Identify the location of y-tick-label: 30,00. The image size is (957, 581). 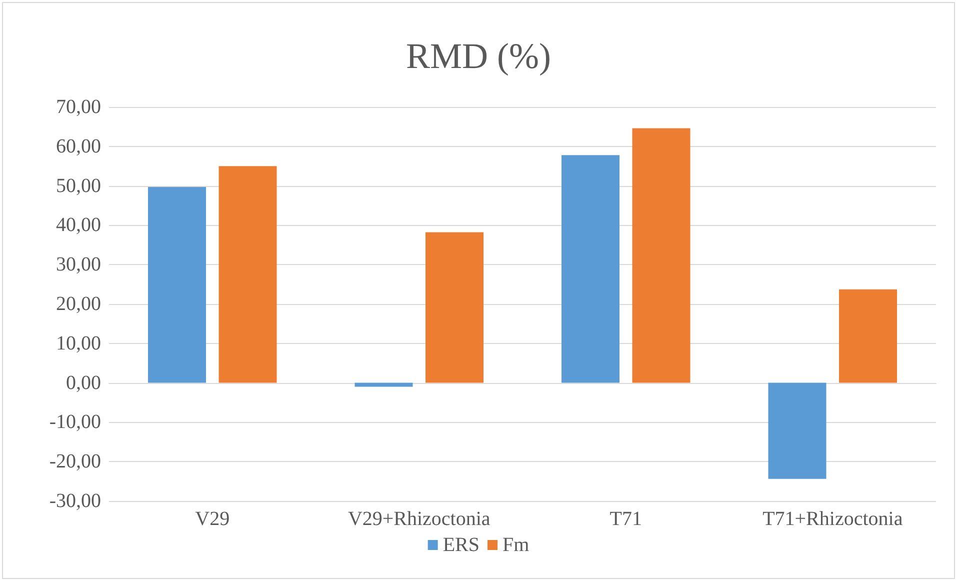
(78, 265).